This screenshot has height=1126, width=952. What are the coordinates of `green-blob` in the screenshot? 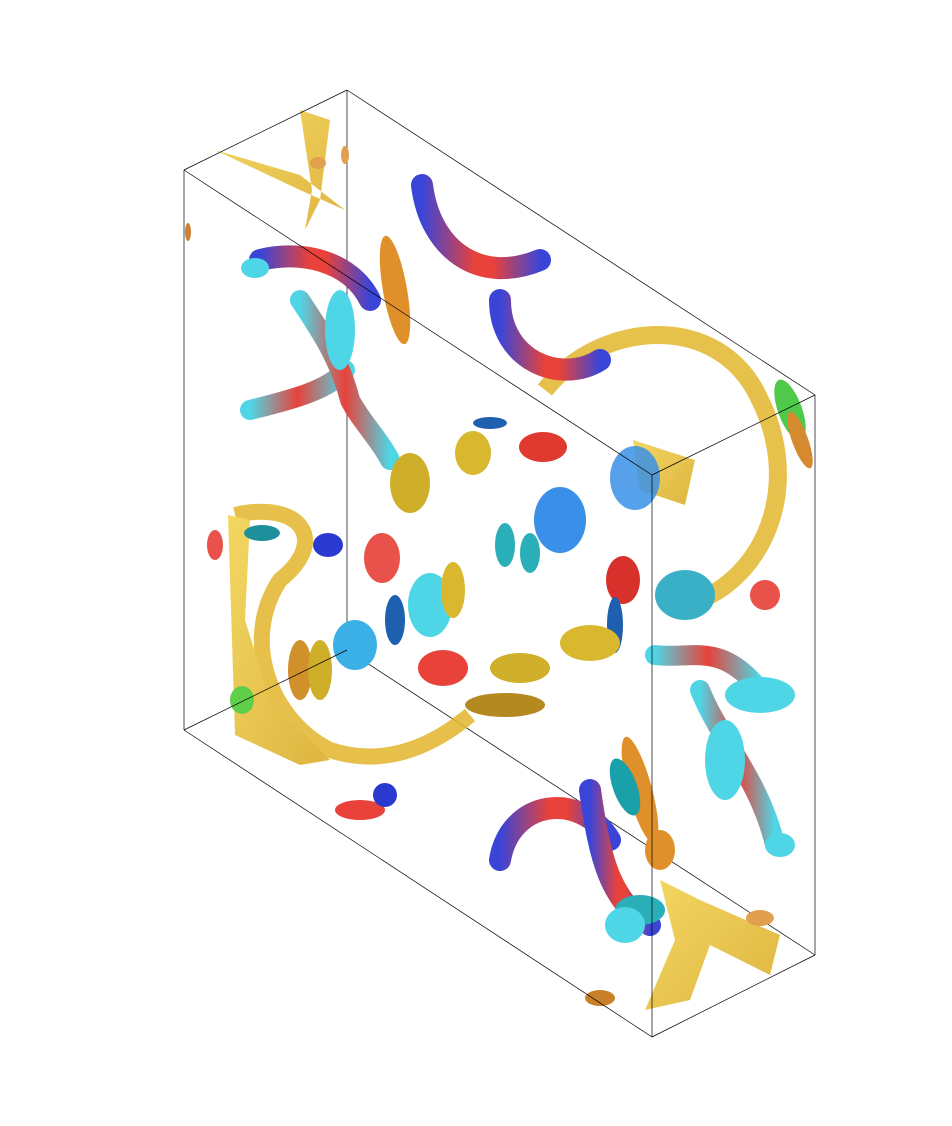 It's located at (242, 700).